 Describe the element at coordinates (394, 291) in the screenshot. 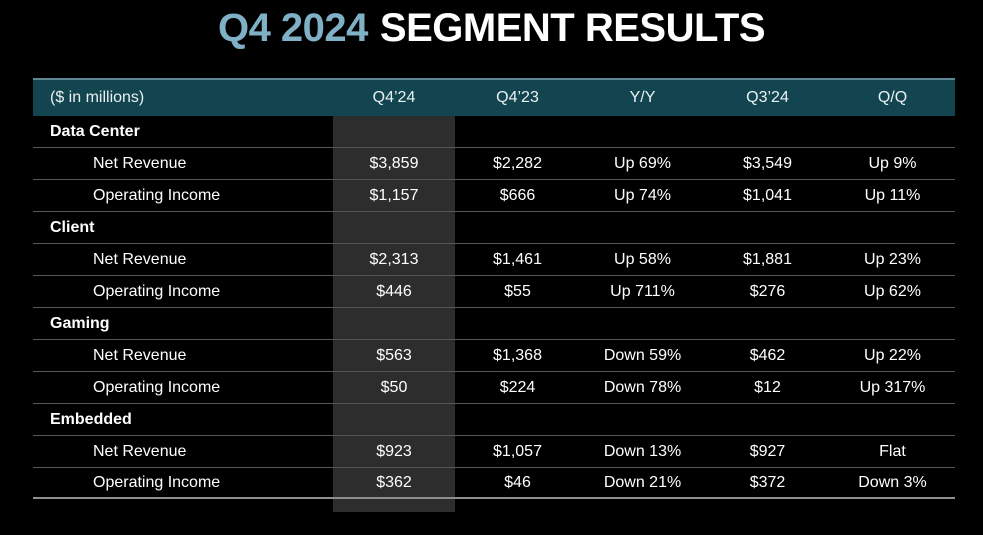

I see `cell-q4-24: $446` at that location.